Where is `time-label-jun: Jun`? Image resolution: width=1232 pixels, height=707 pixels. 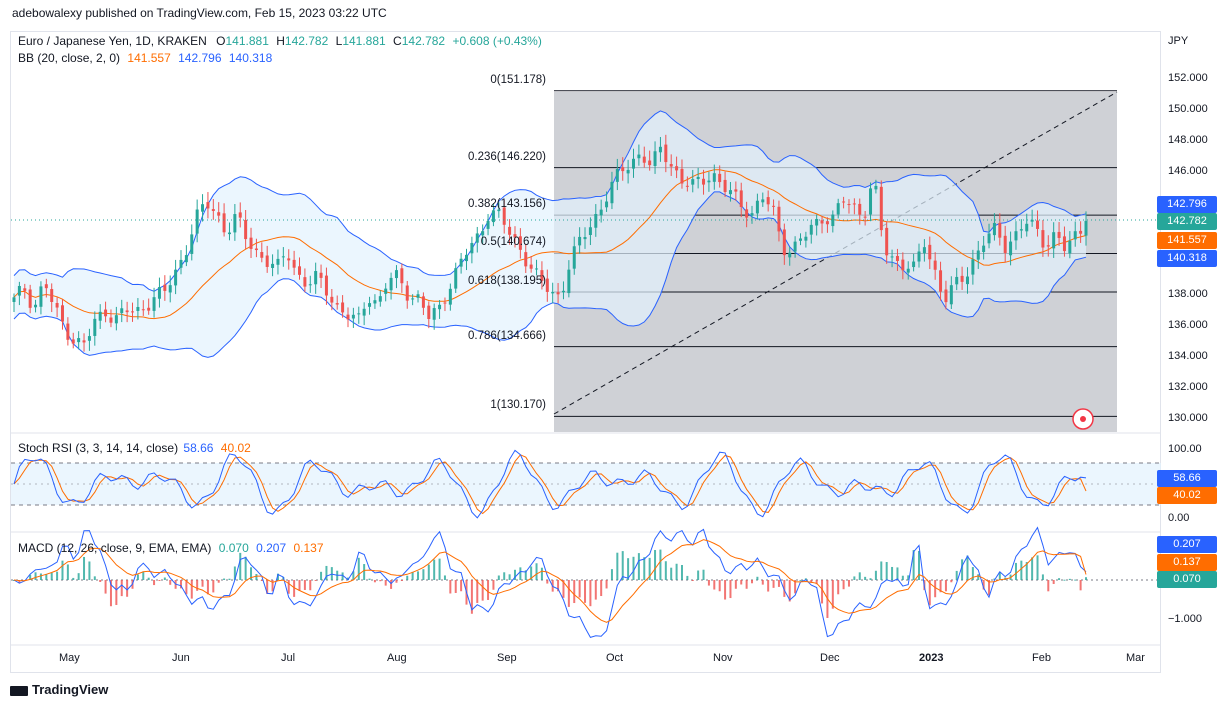
time-label-jun: Jun is located at coordinates (181, 658).